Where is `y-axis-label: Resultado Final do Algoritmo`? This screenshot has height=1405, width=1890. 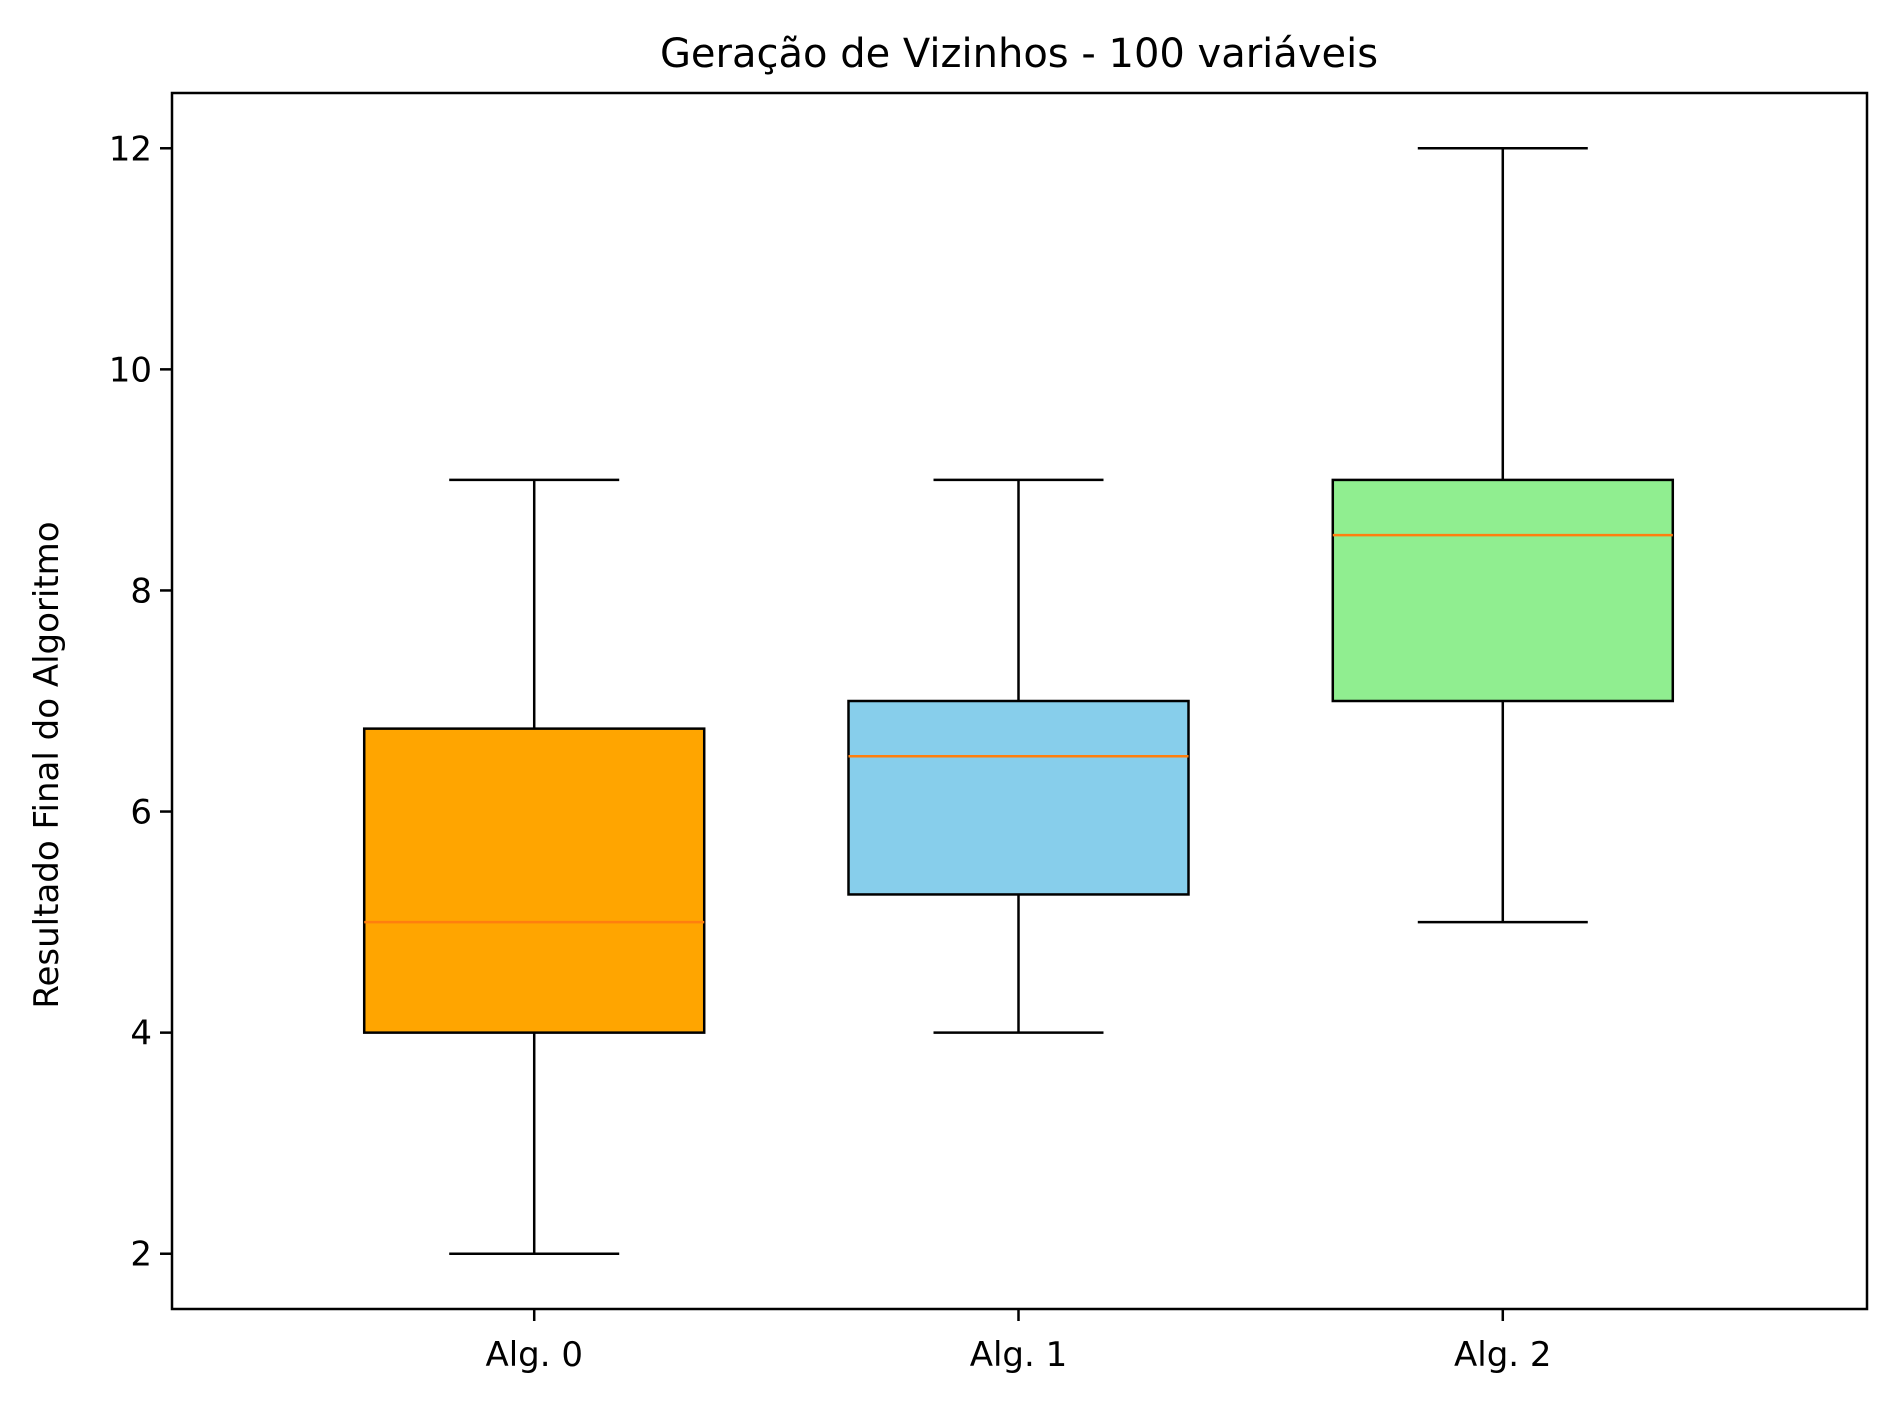
y-axis-label: Resultado Final do Algoritmo is located at coordinates (47, 764).